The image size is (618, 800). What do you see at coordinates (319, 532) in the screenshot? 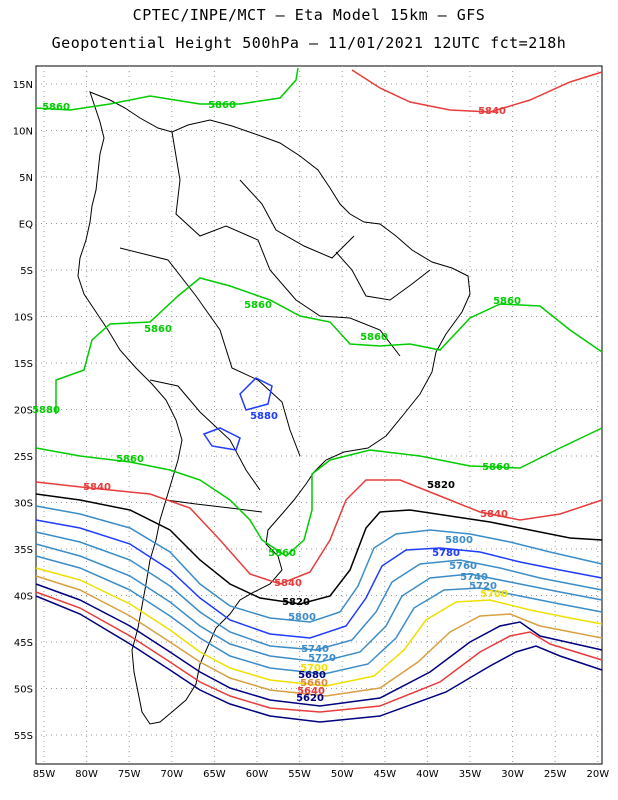
I see `contour-5840-mid` at bounding box center [319, 532].